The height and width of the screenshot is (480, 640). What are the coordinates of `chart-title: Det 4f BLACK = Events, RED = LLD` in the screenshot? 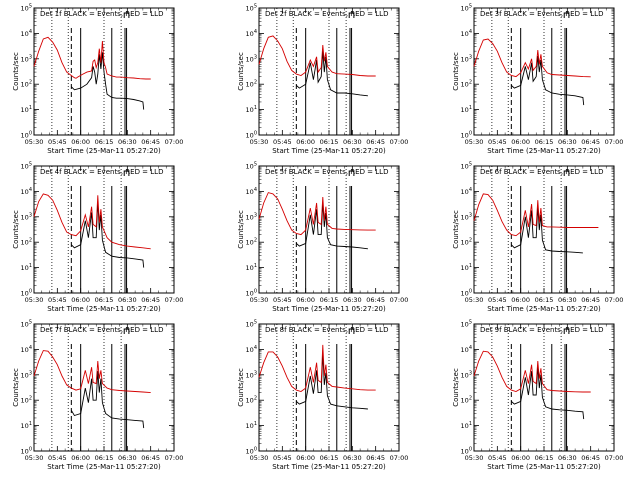 It's located at (101, 172).